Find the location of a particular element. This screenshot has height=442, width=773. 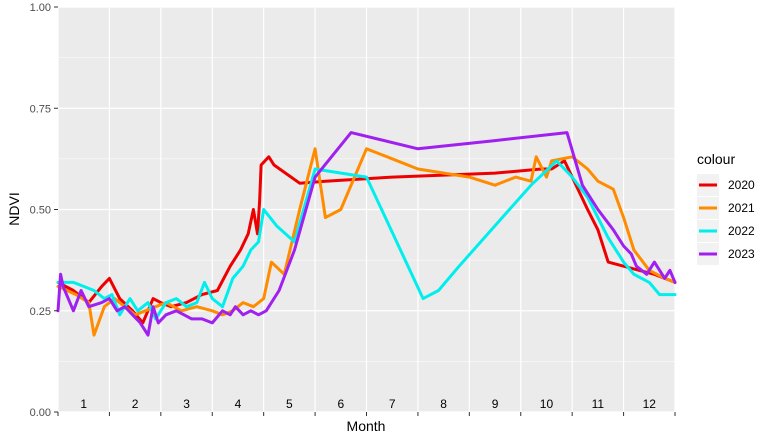

month-labels: 1 2 3 4 5 6 7 8 9 10 11 12 is located at coordinates (368, 404).